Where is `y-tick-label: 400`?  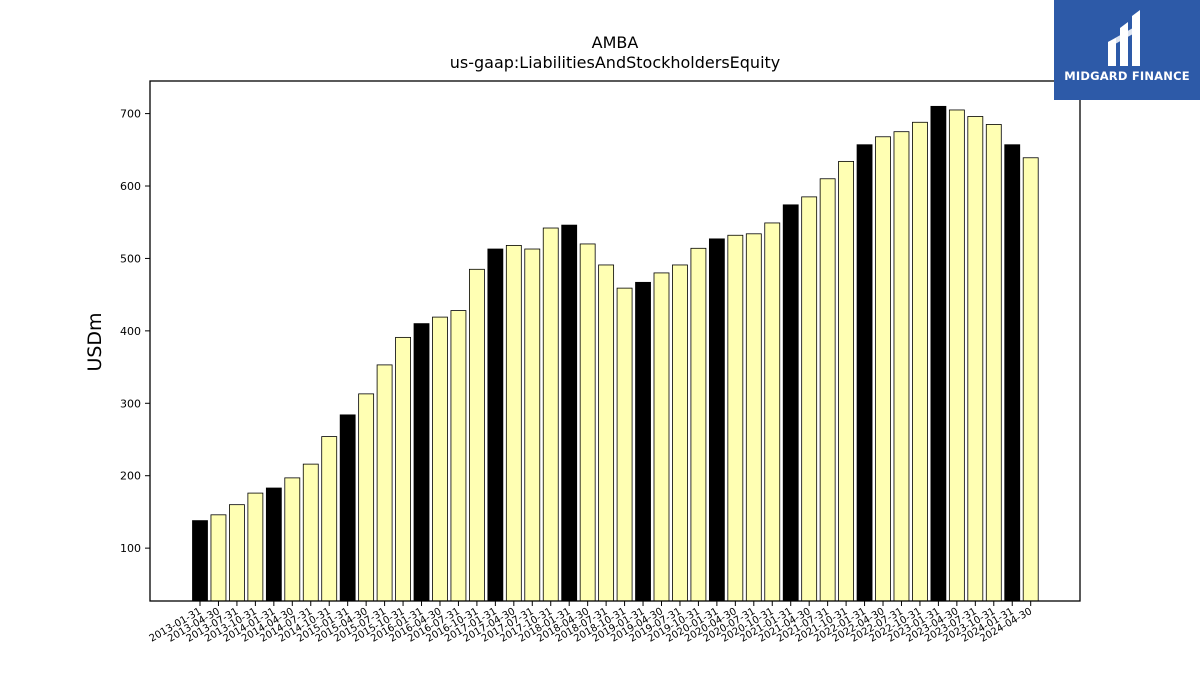
y-tick-label: 400 is located at coordinates (130, 331).